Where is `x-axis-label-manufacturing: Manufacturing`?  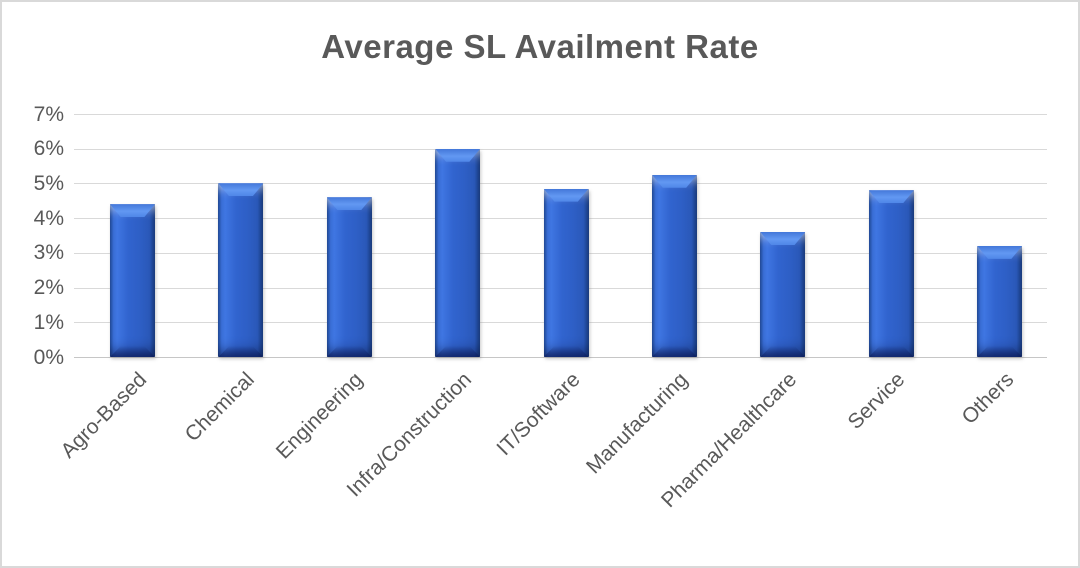
x-axis-label-manufacturing: Manufacturing is located at coordinates (637, 423).